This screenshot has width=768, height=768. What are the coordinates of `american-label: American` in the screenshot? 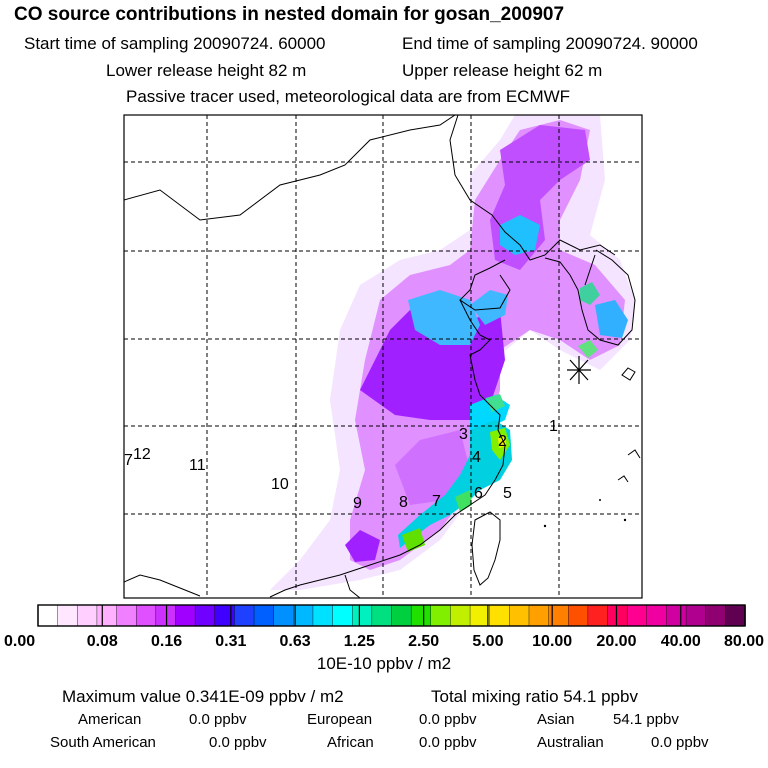 It's located at (110, 719).